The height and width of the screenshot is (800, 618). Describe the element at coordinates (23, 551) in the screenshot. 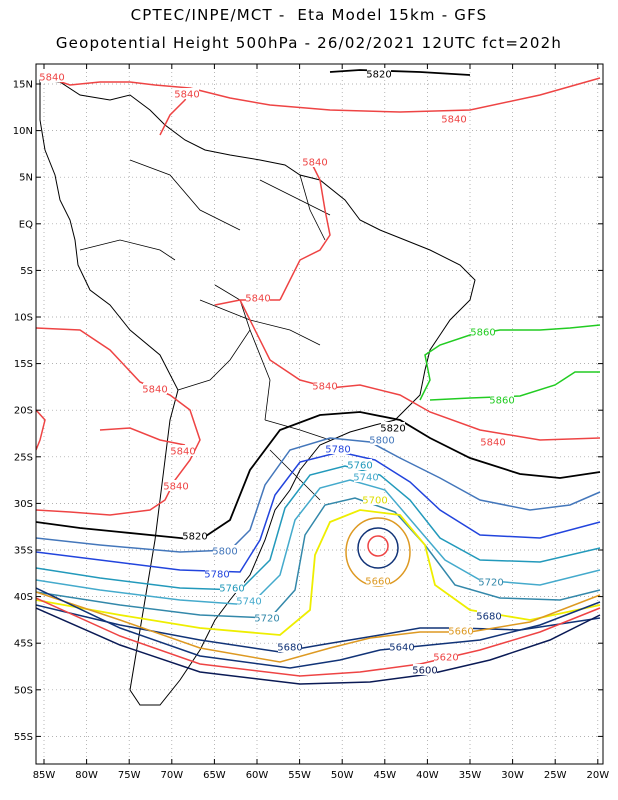

I see `lat-label: 35S` at that location.